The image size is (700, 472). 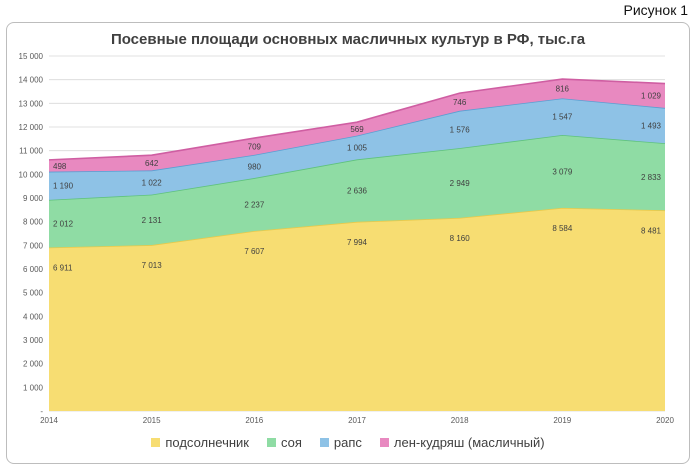 What do you see at coordinates (33, 316) in the screenshot?
I see `y-tick-label: 4 000` at bounding box center [33, 316].